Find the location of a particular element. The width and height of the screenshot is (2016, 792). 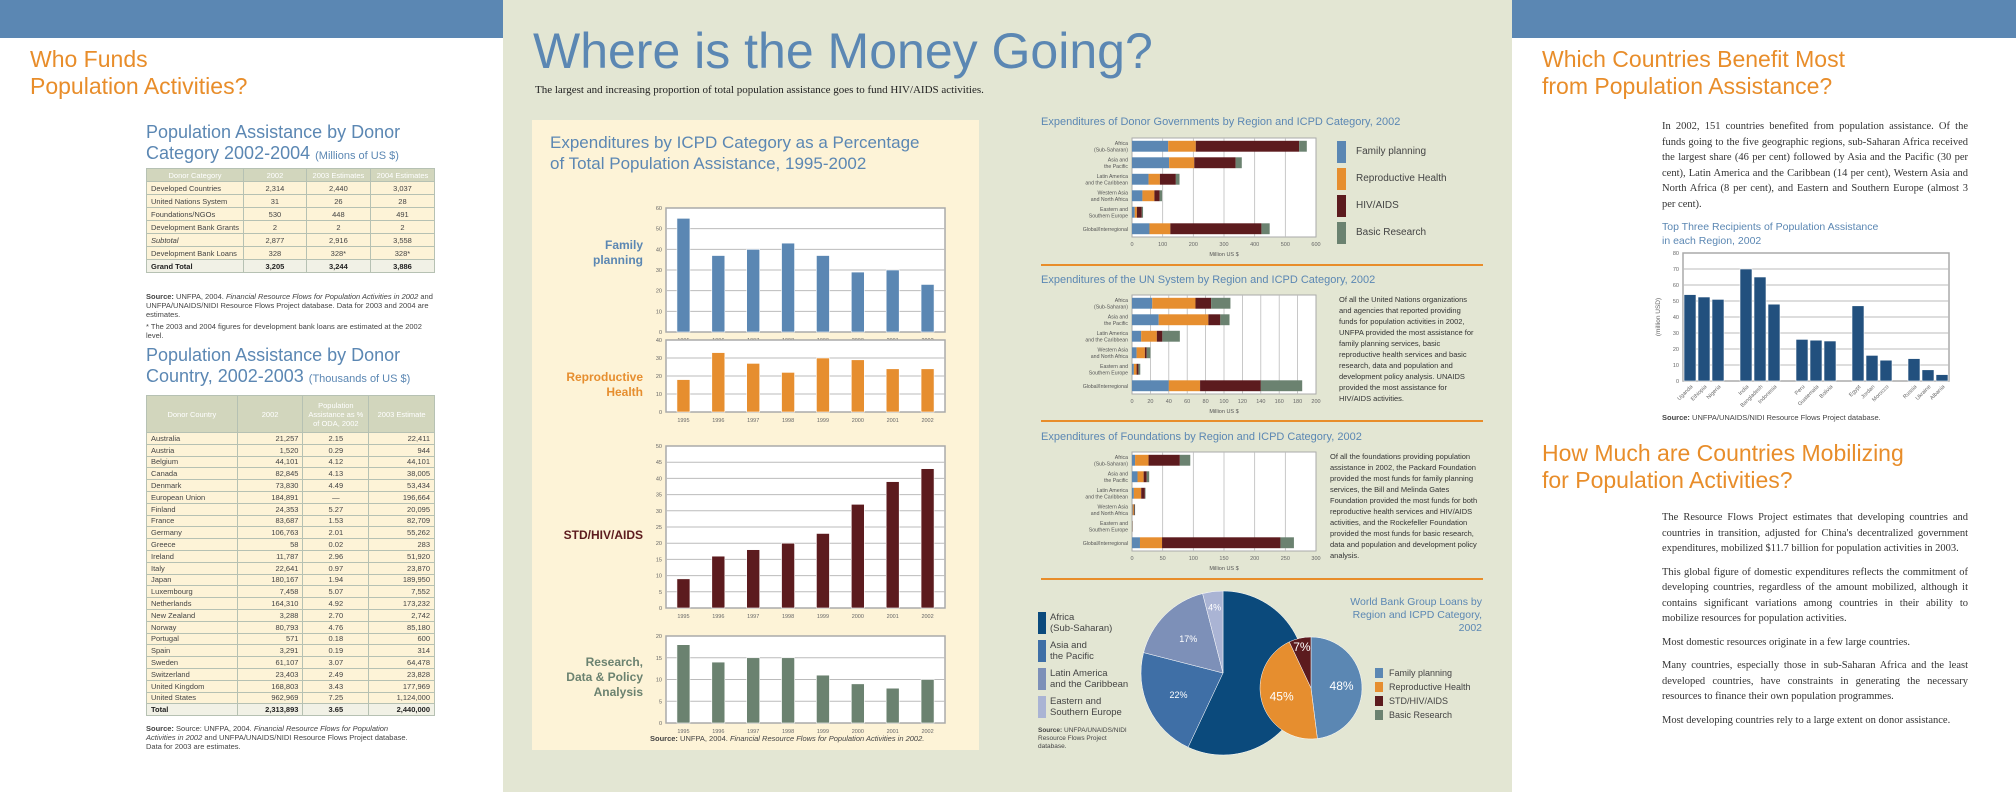

table-cell: 7.25 is located at coordinates (336, 698).